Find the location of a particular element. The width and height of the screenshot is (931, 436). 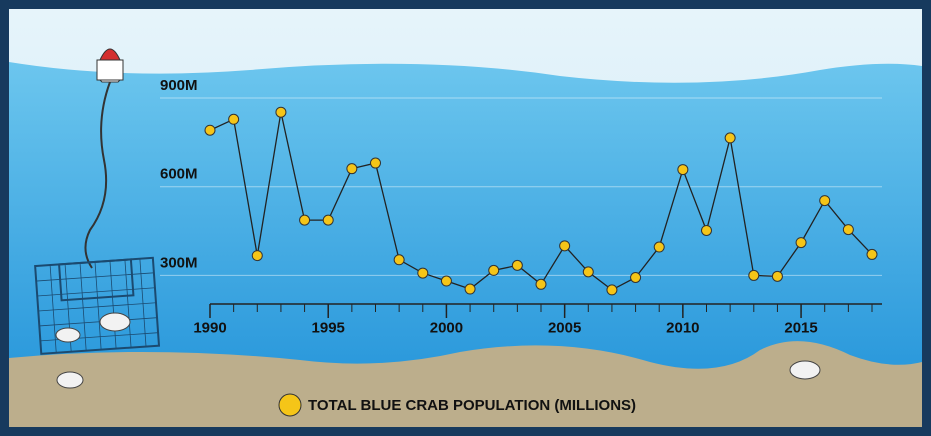

rope is located at coordinates (97, 175).